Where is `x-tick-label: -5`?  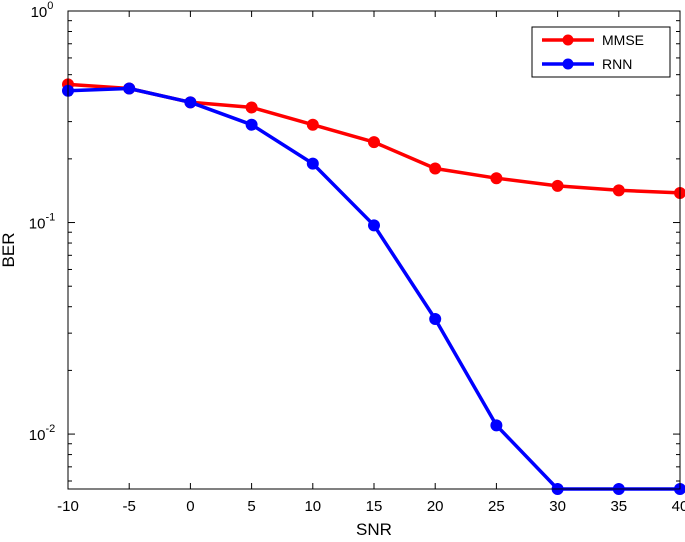 x-tick-label: -5 is located at coordinates (129, 506).